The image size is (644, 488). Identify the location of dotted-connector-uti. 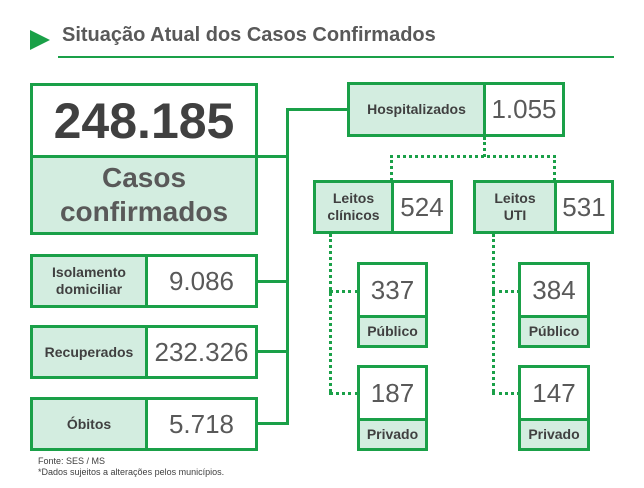
(554, 168).